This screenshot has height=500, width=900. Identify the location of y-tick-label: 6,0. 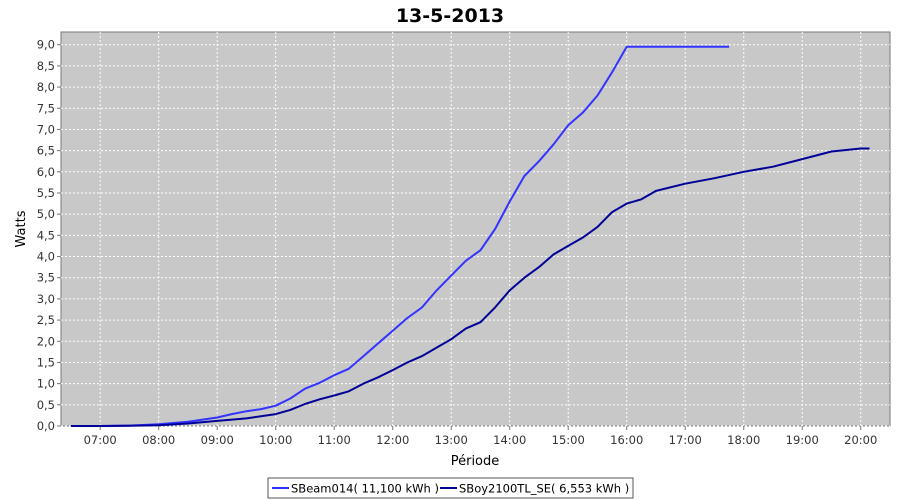
(46, 172).